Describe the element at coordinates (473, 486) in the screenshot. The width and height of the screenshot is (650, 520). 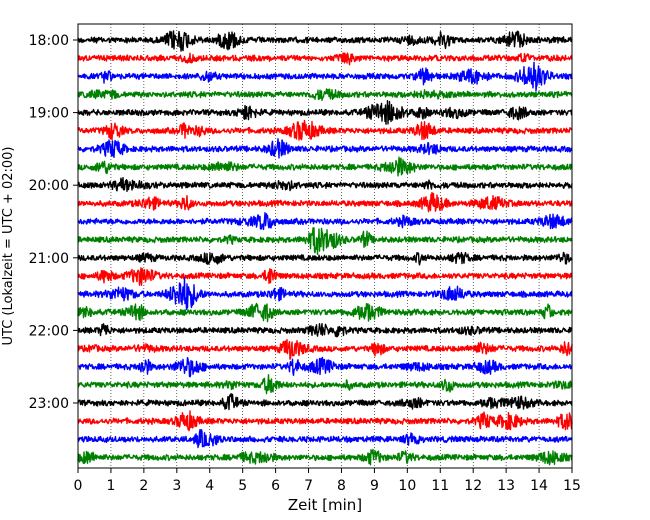
I see `x-tick-label: 12` at that location.